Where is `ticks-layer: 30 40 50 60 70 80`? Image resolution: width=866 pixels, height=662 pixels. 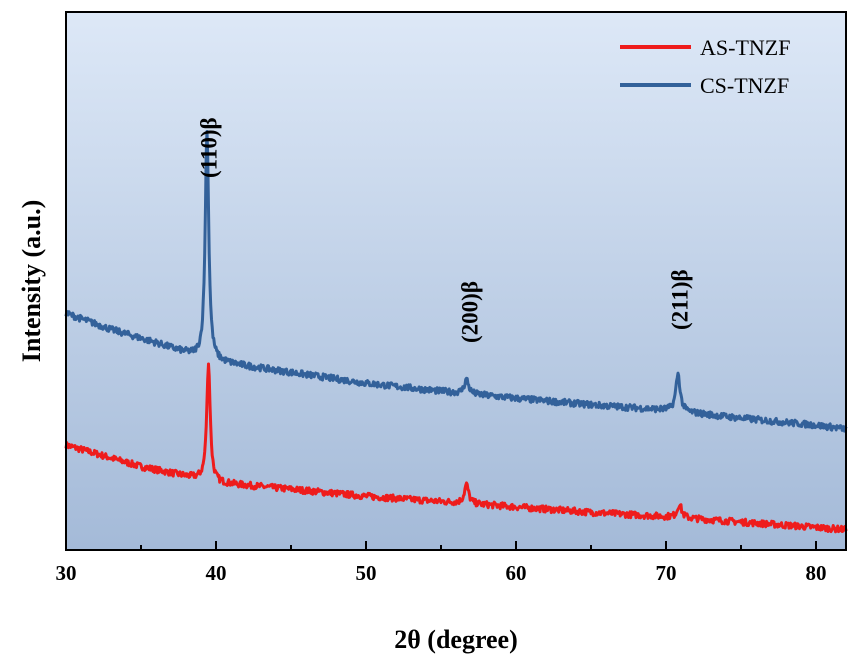
ticks-layer: 30 40 50 60 70 80 is located at coordinates (441, 563).